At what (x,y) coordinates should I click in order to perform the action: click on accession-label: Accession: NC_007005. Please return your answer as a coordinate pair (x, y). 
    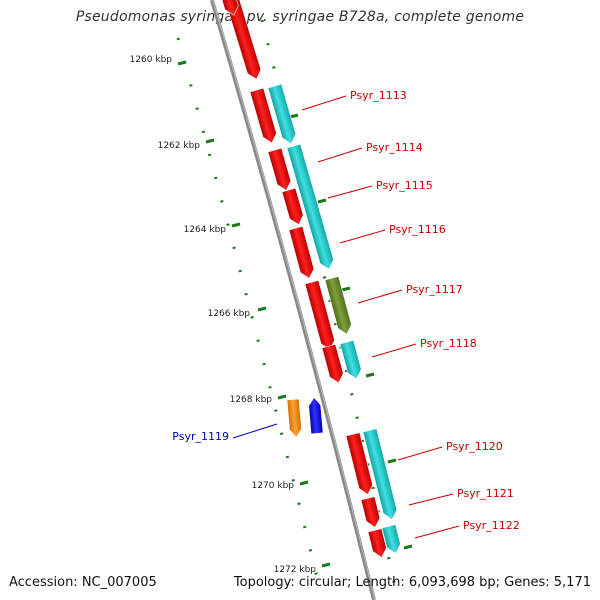
    Looking at the image, I should click on (83, 582).